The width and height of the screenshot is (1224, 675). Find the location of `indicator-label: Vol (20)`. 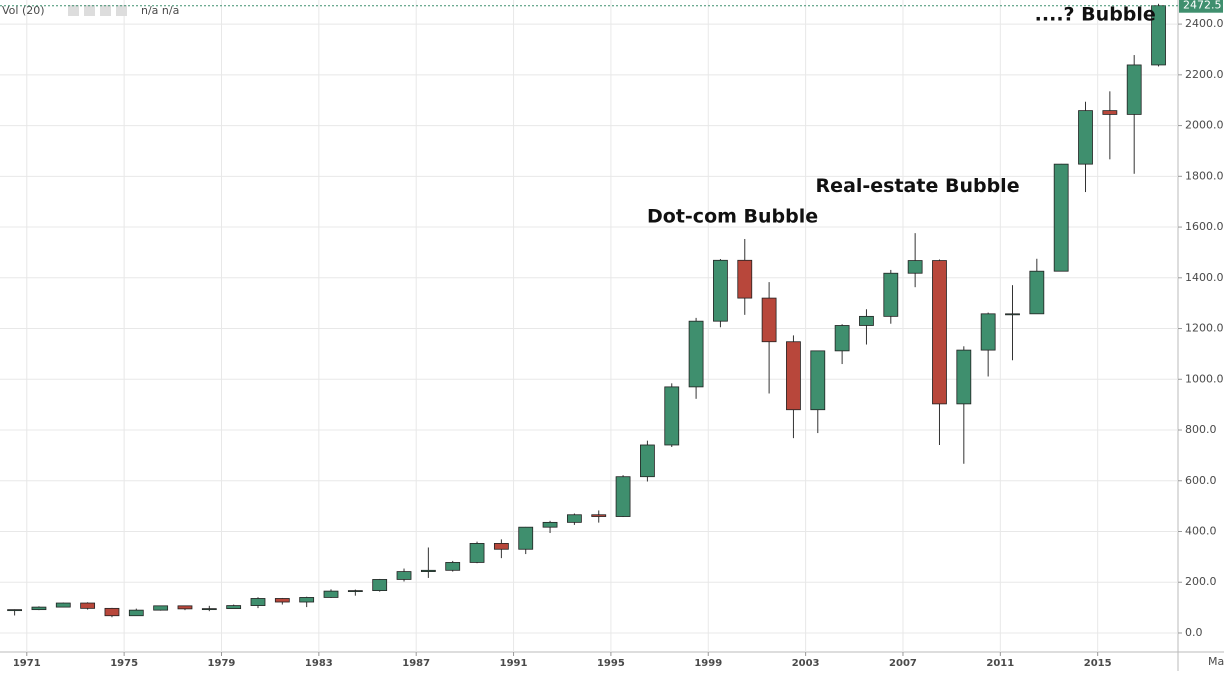

indicator-label: Vol (20) is located at coordinates (23, 10).